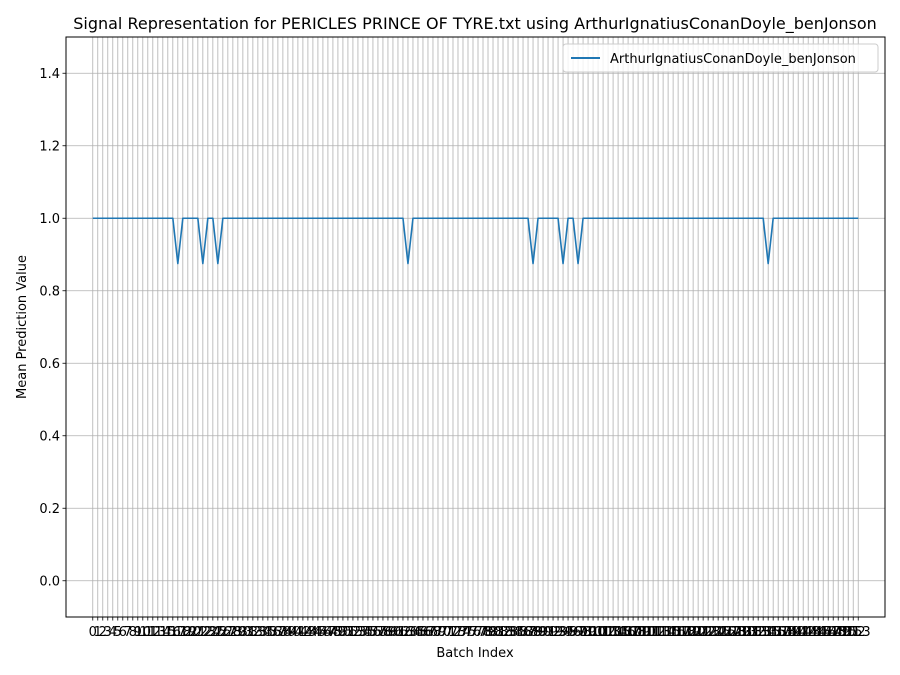 This screenshot has height=675, width=900. Describe the element at coordinates (573, 632) in the screenshot. I see `x-tick-label: 96` at that location.